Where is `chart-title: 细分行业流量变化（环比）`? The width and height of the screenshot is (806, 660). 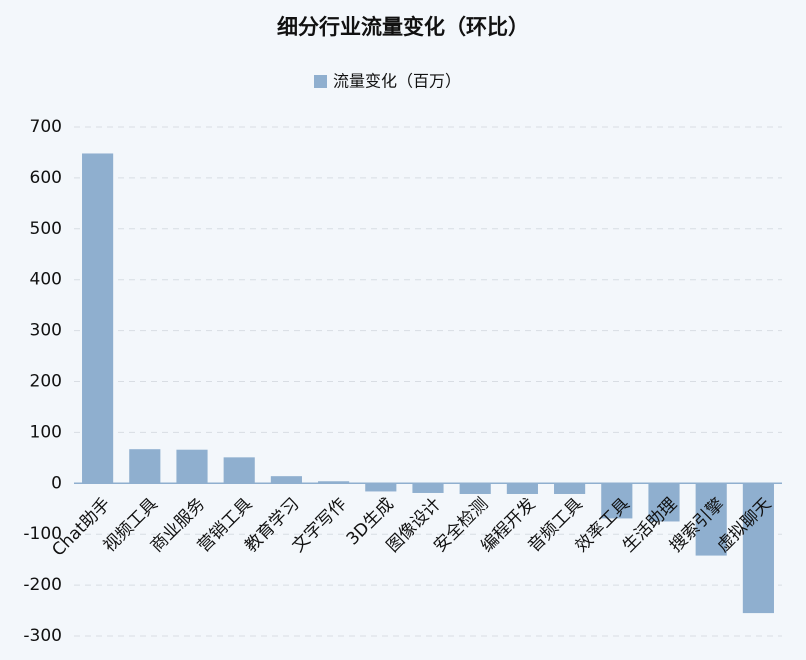 chart-title: 细分行业流量变化（环比） is located at coordinates (403, 27).